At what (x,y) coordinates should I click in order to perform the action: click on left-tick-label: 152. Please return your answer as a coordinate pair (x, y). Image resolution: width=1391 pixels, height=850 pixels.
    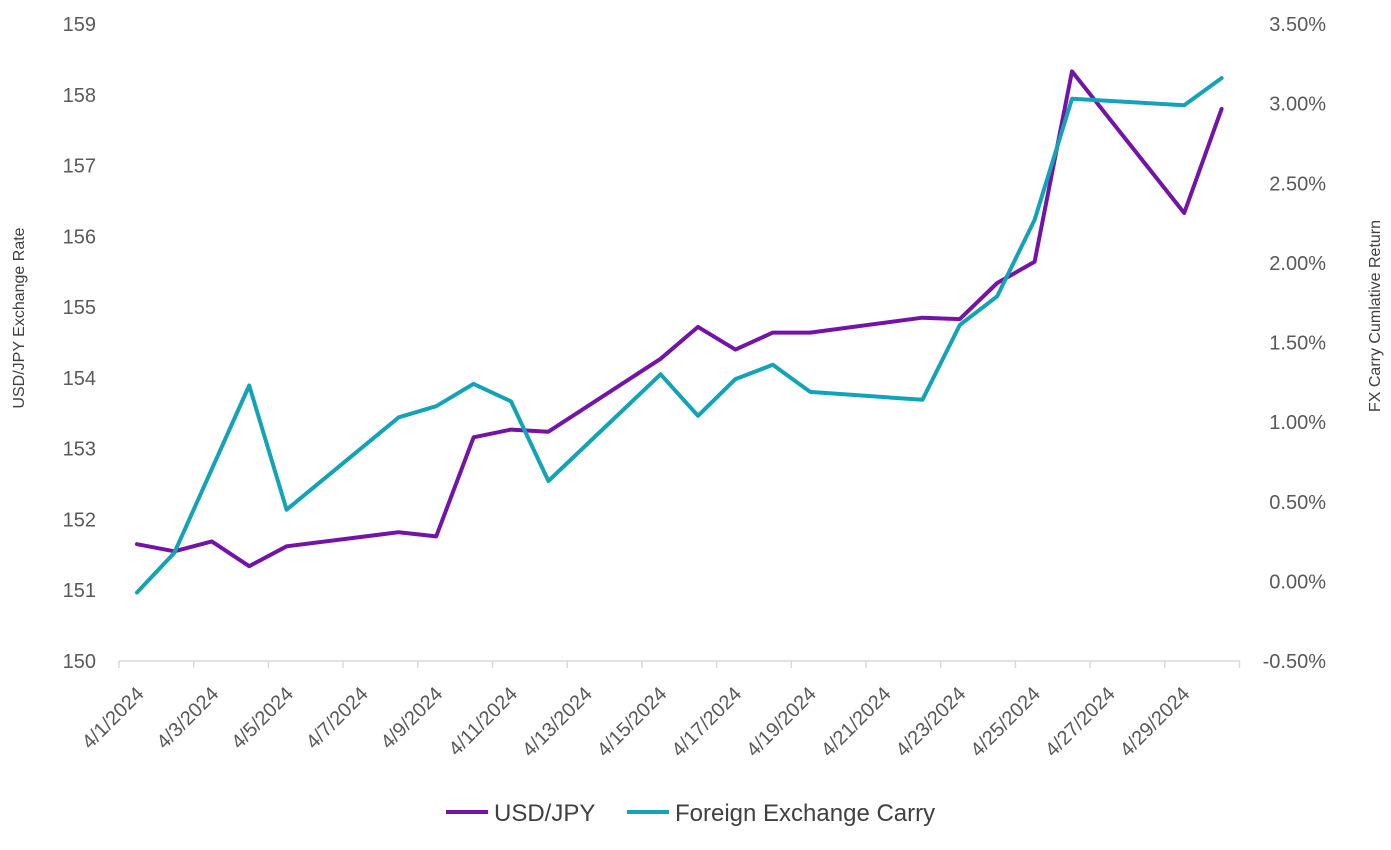
    Looking at the image, I should click on (79, 520).